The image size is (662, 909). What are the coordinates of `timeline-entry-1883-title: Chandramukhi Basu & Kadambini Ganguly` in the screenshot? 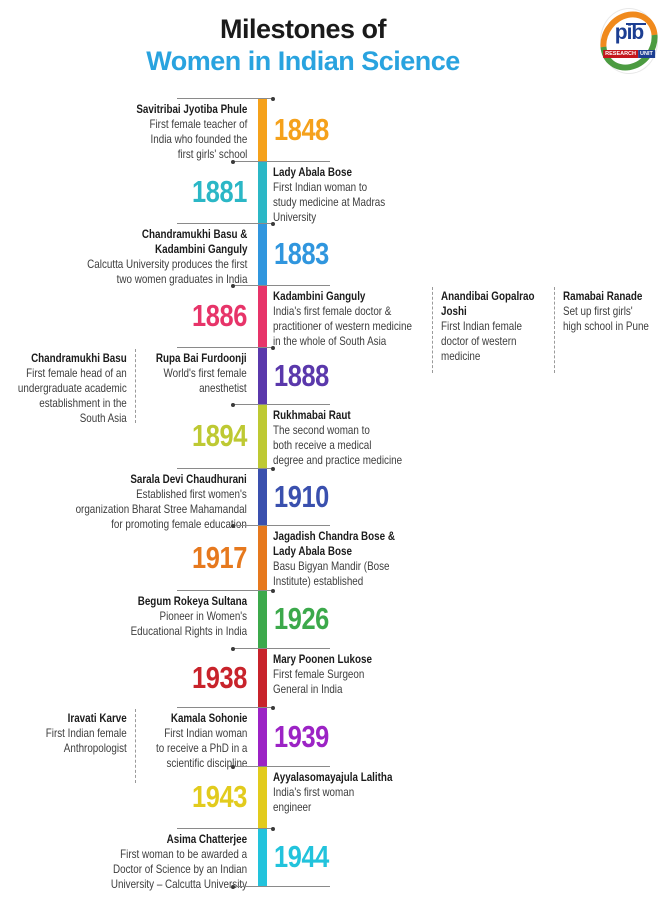 It's located at (194, 241).